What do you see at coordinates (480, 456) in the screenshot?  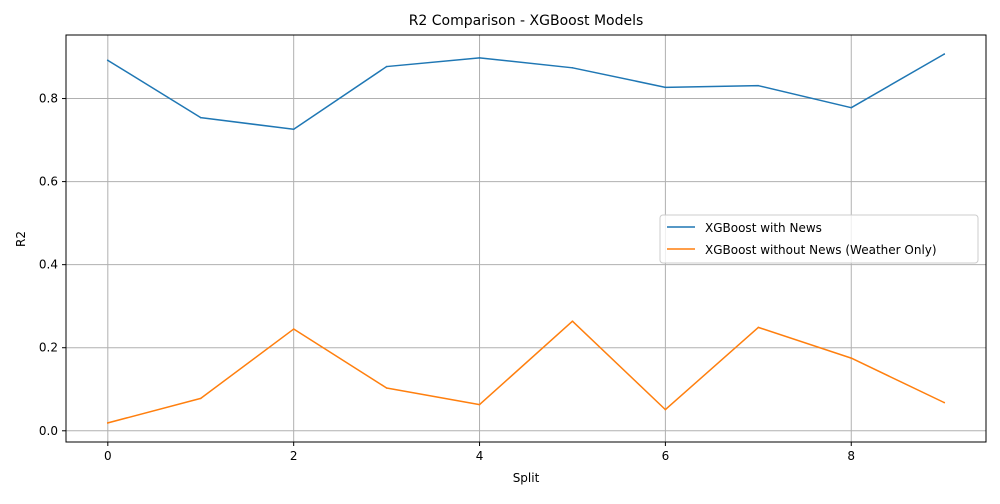 I see `x-tick-label: 4` at bounding box center [480, 456].